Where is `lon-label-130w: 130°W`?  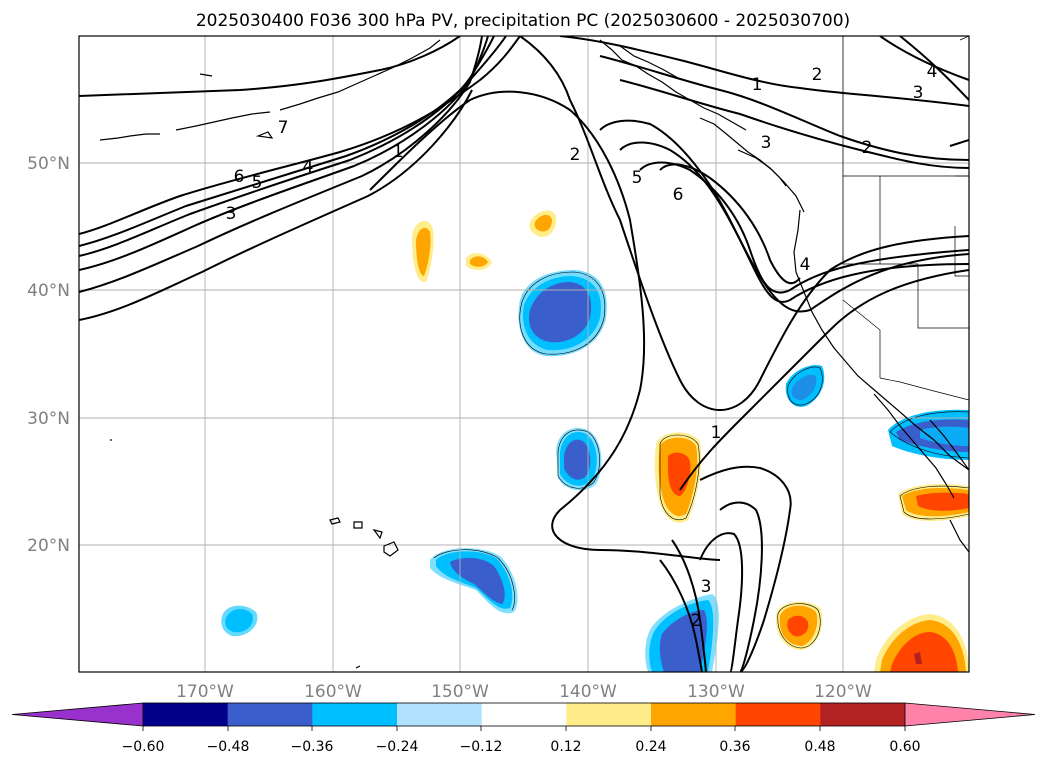
lon-label-130w: 130°W is located at coordinates (716, 692).